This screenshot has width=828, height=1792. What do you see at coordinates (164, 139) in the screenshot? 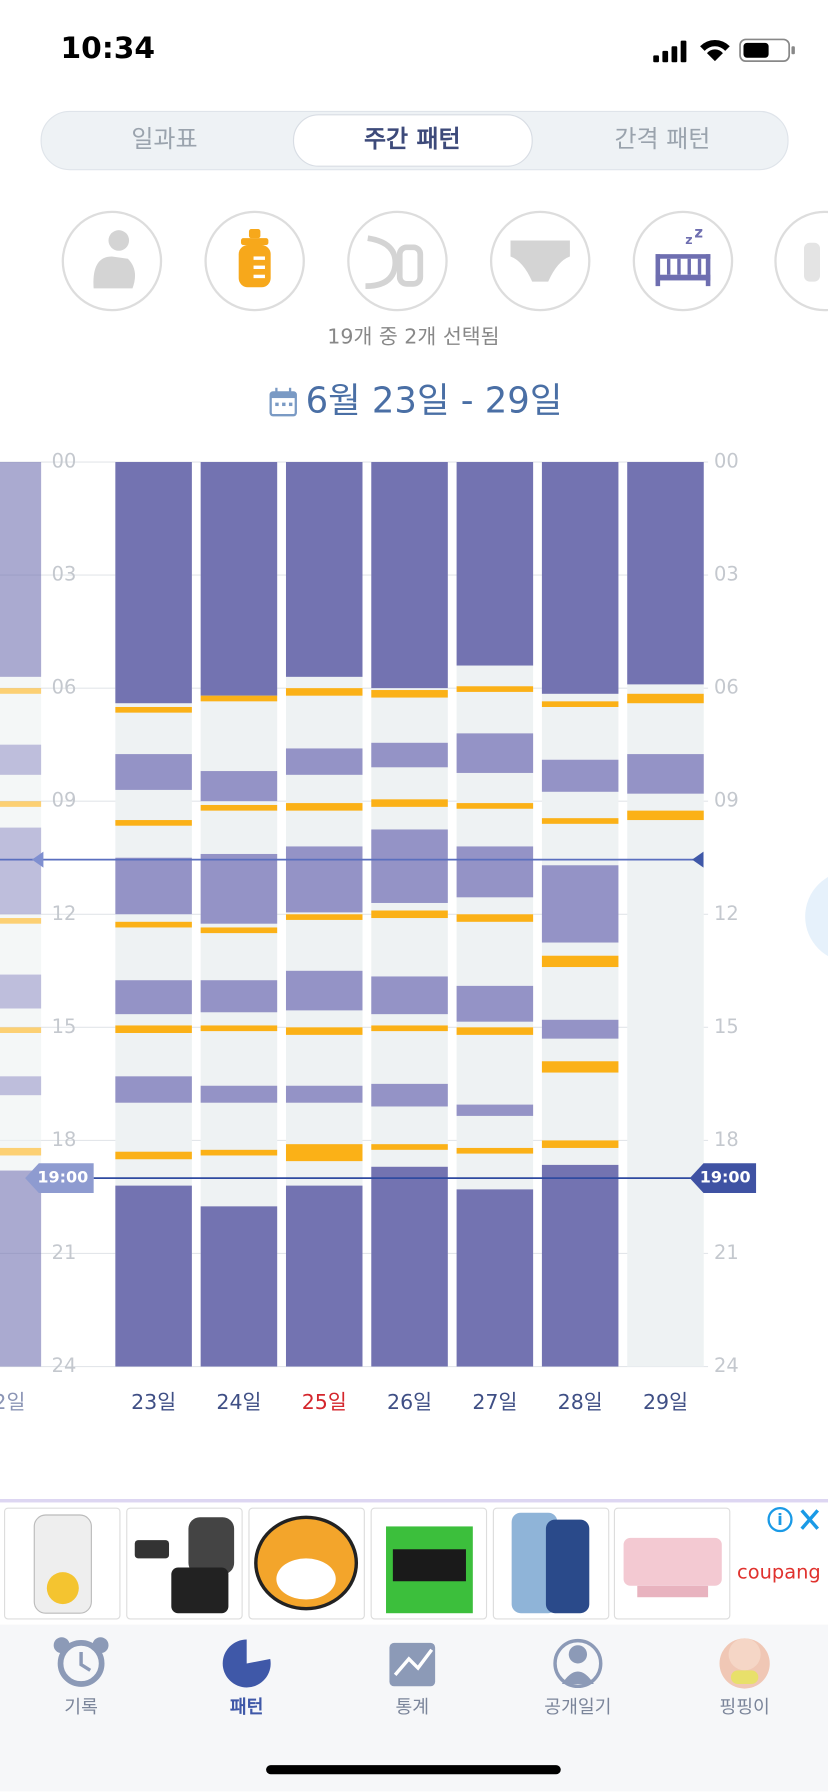
I see `tab: 일과표` at bounding box center [164, 139].